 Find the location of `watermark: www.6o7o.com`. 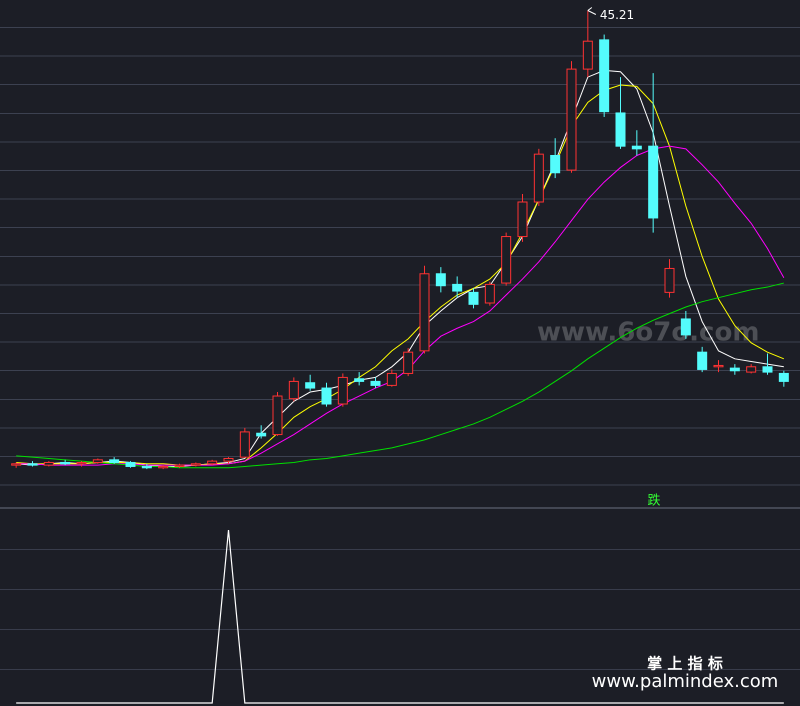

watermark: www.6o7o.com is located at coordinates (648, 333).